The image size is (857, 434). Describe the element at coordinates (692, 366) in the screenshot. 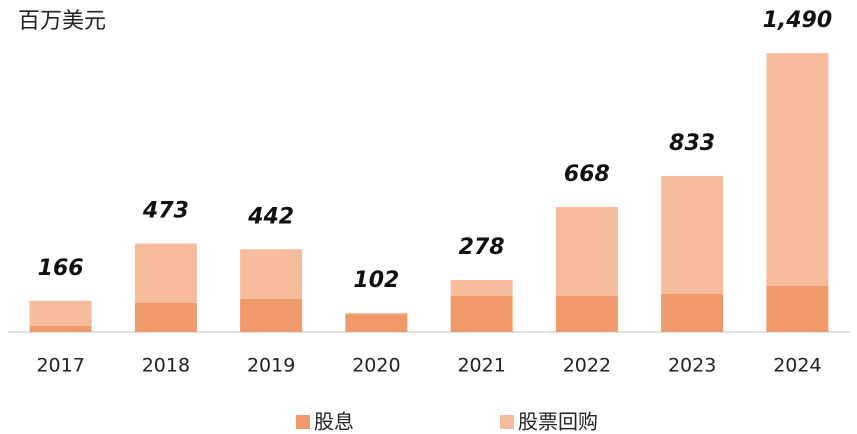

I see `x-tick-label: 2023` at that location.